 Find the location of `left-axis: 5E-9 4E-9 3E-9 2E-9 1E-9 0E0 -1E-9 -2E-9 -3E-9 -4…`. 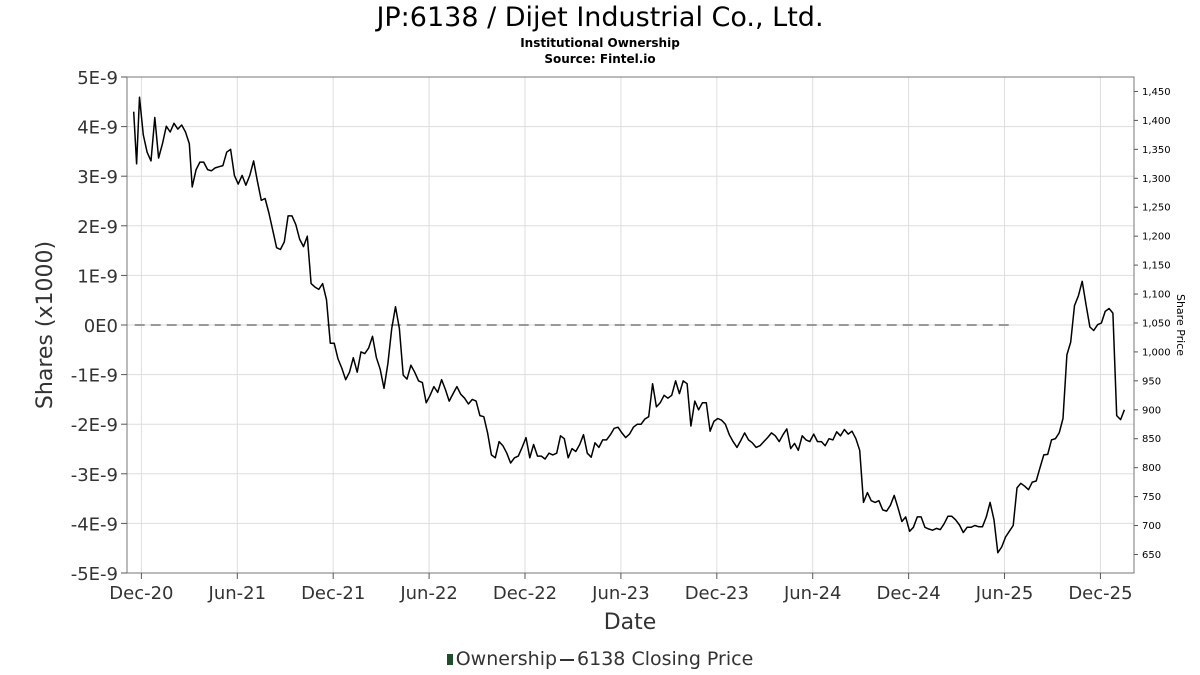

left-axis: 5E-9 4E-9 3E-9 2E-9 1E-9 0E0 -1E-9 -2E-9 -3E-9 -4… is located at coordinates (99, 326).